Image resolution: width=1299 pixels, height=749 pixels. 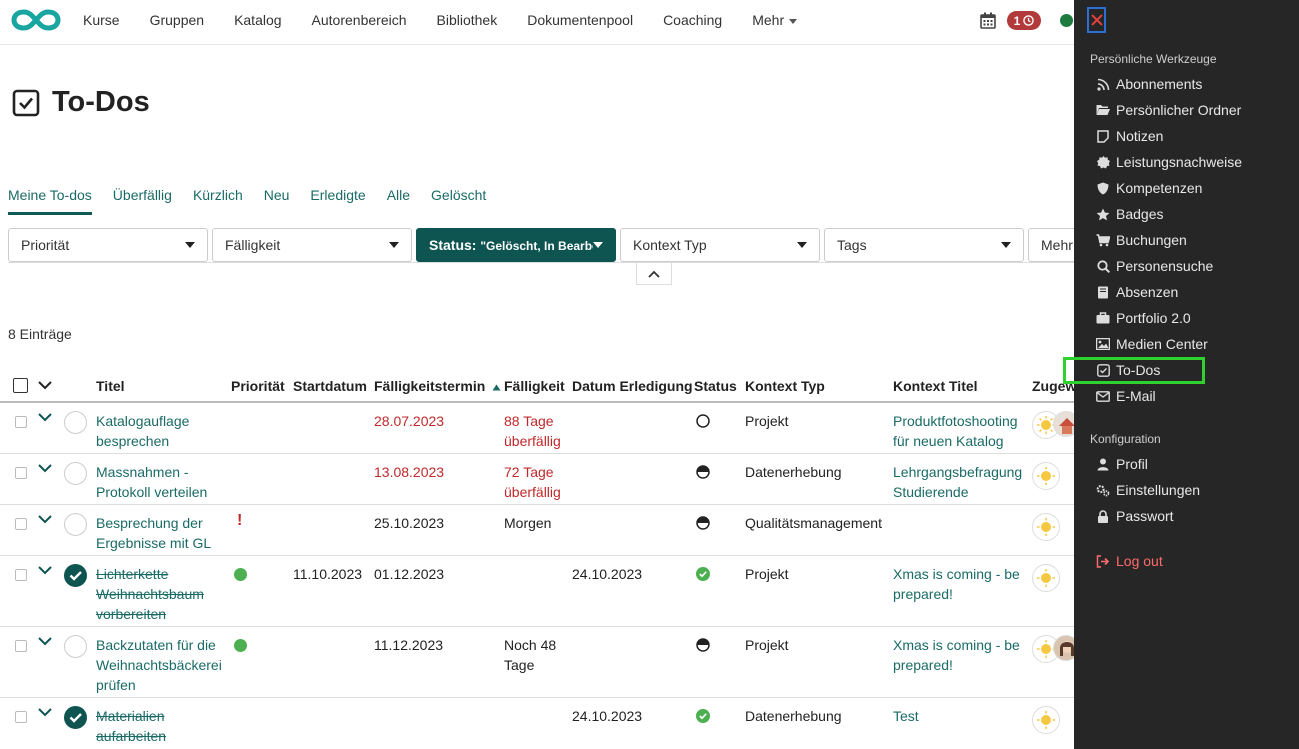 I want to click on col-kontext-typ: Kontext Typ, so click(x=785, y=386).